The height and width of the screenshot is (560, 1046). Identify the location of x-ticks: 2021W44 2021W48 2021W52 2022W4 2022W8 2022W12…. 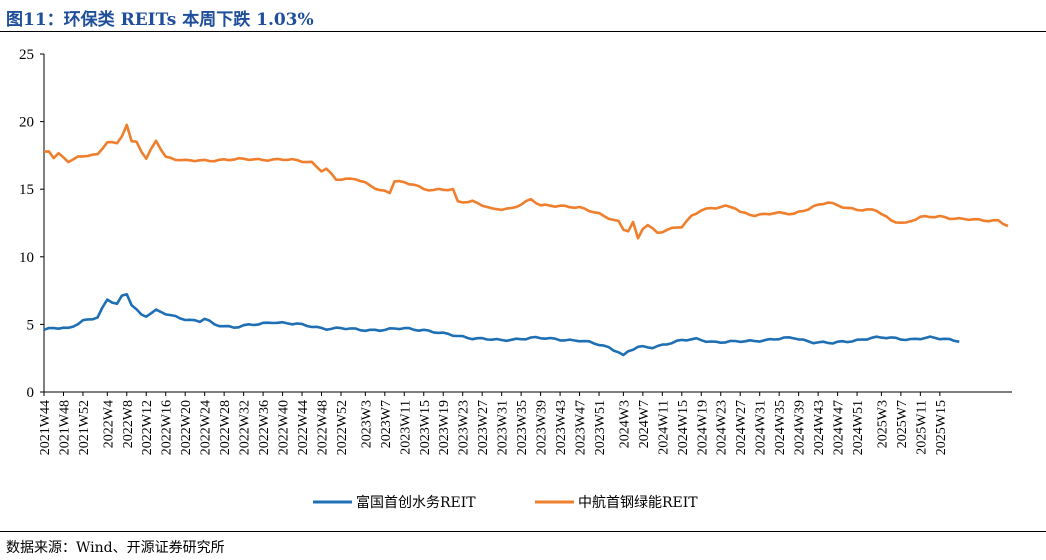
(493, 423).